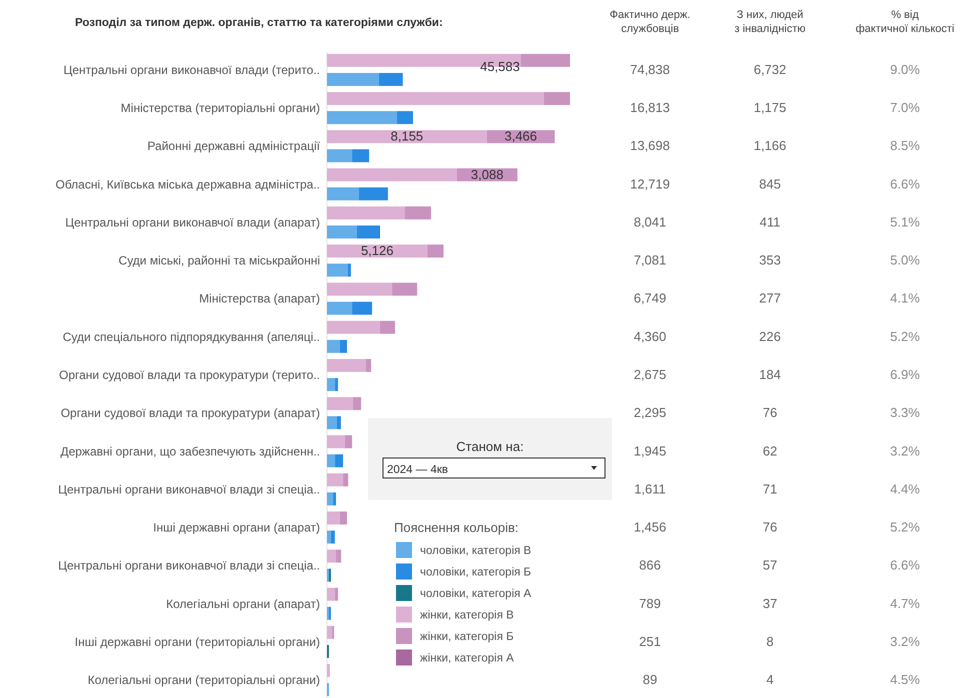 This screenshot has height=698, width=960. What do you see at coordinates (770, 69) in the screenshot?
I see `text: 6,732` at bounding box center [770, 69].